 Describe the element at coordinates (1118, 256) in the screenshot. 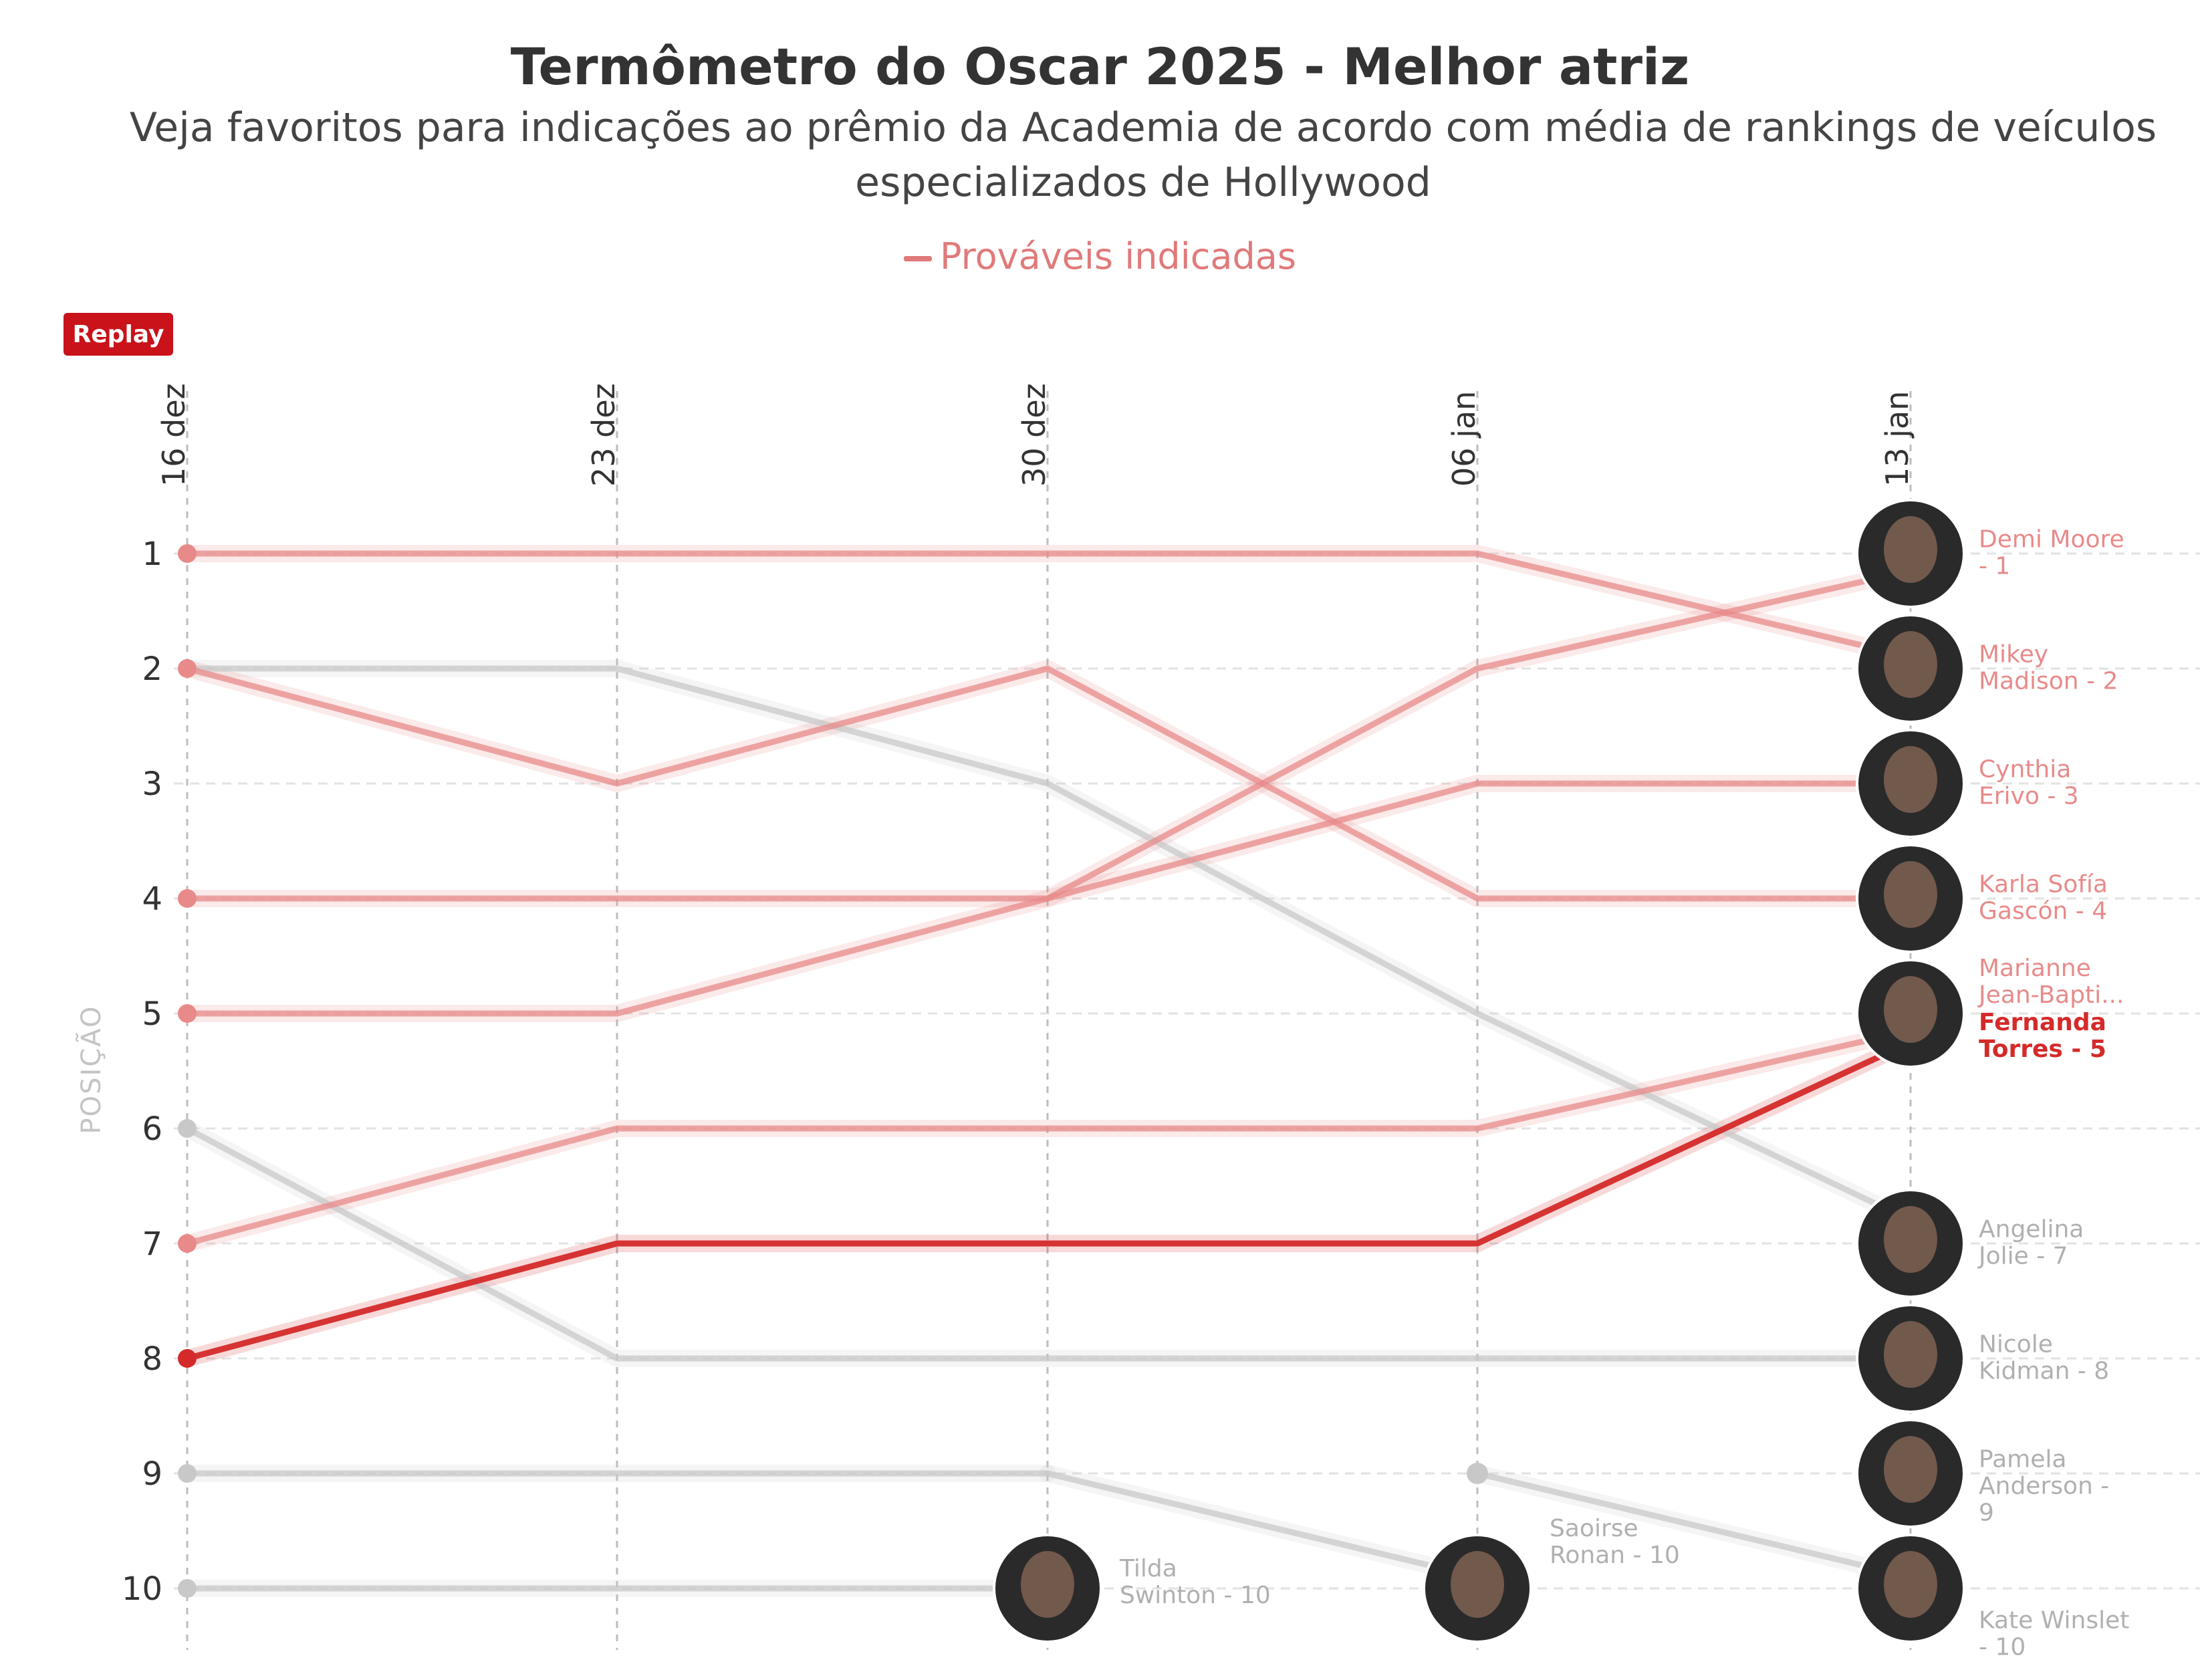

I see `legend-label: Prováveis indicadas` at that location.